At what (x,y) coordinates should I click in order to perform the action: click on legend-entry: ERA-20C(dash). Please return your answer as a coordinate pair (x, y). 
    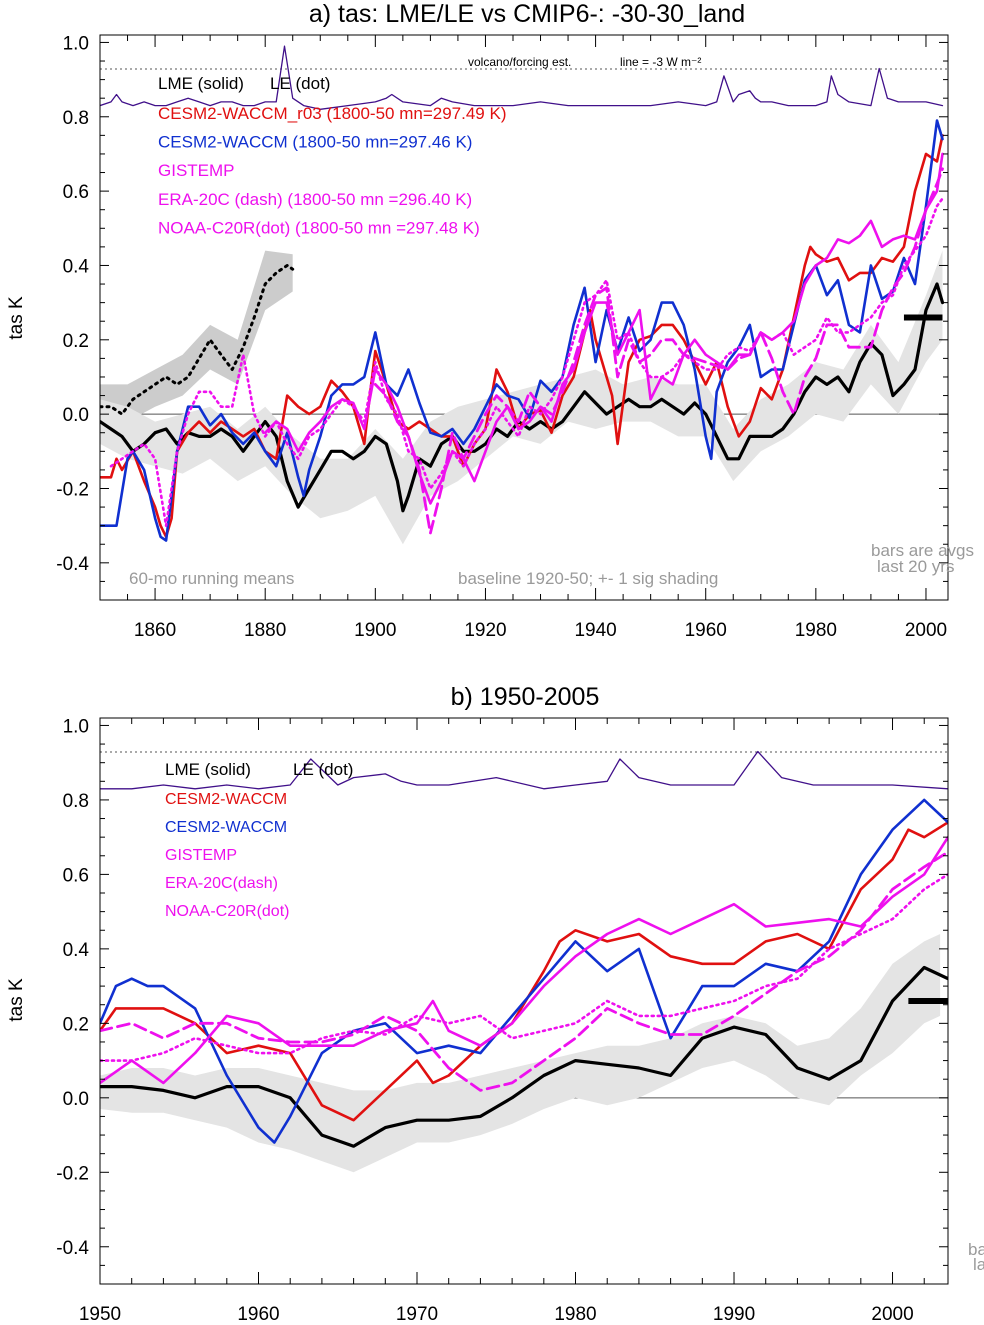
    Looking at the image, I should click on (221, 883).